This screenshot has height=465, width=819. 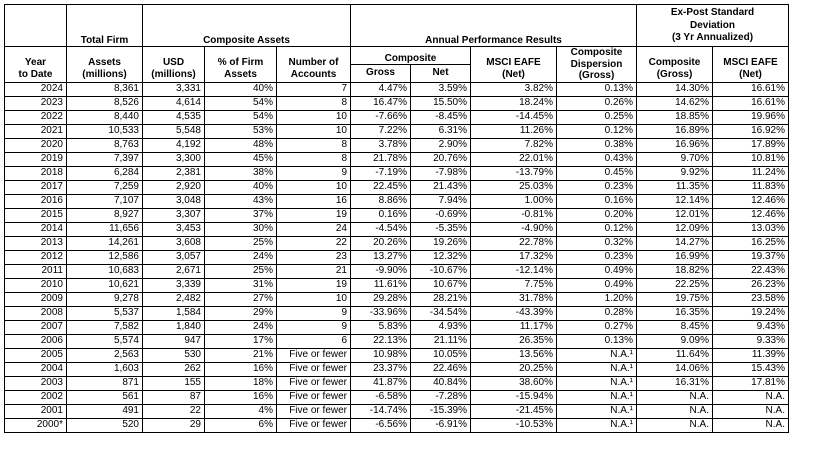 What do you see at coordinates (712, 37) in the screenshot?
I see `ex-post-sd-line3: (3 Yr Annualized)` at bounding box center [712, 37].